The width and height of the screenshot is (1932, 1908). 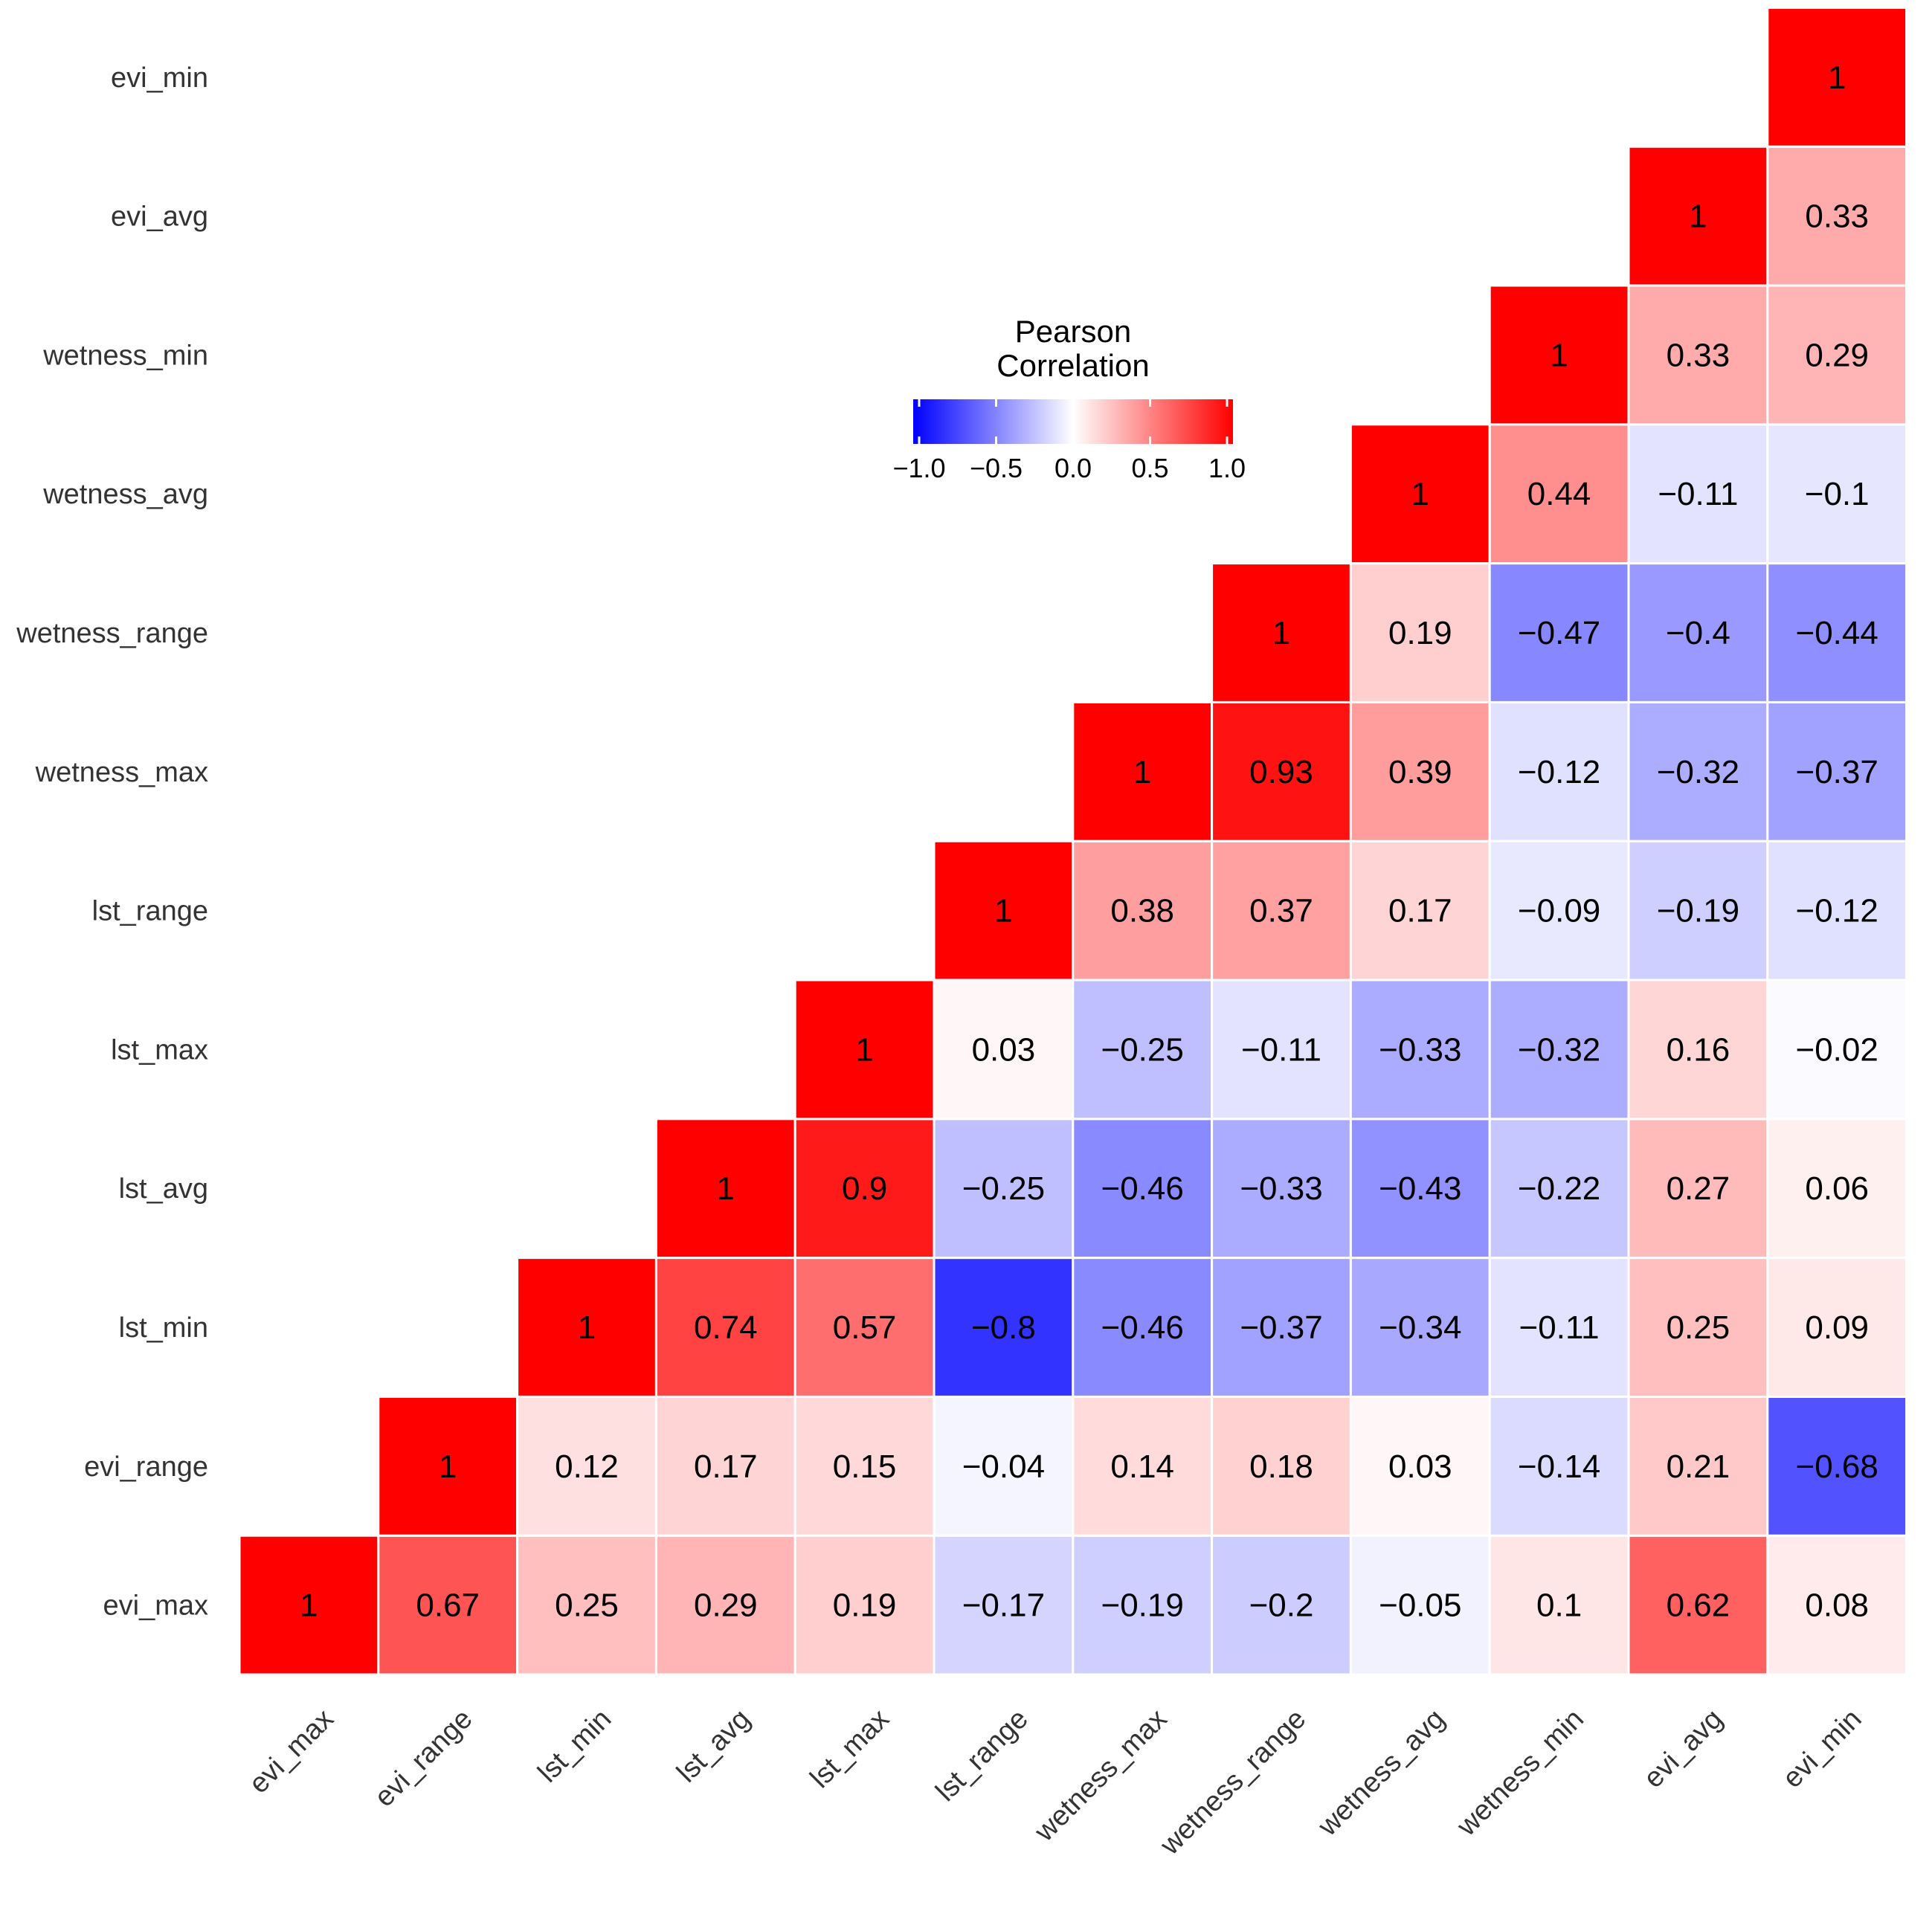 What do you see at coordinates (1420, 910) in the screenshot?
I see `cell-lst_range-wetness_avg` at bounding box center [1420, 910].